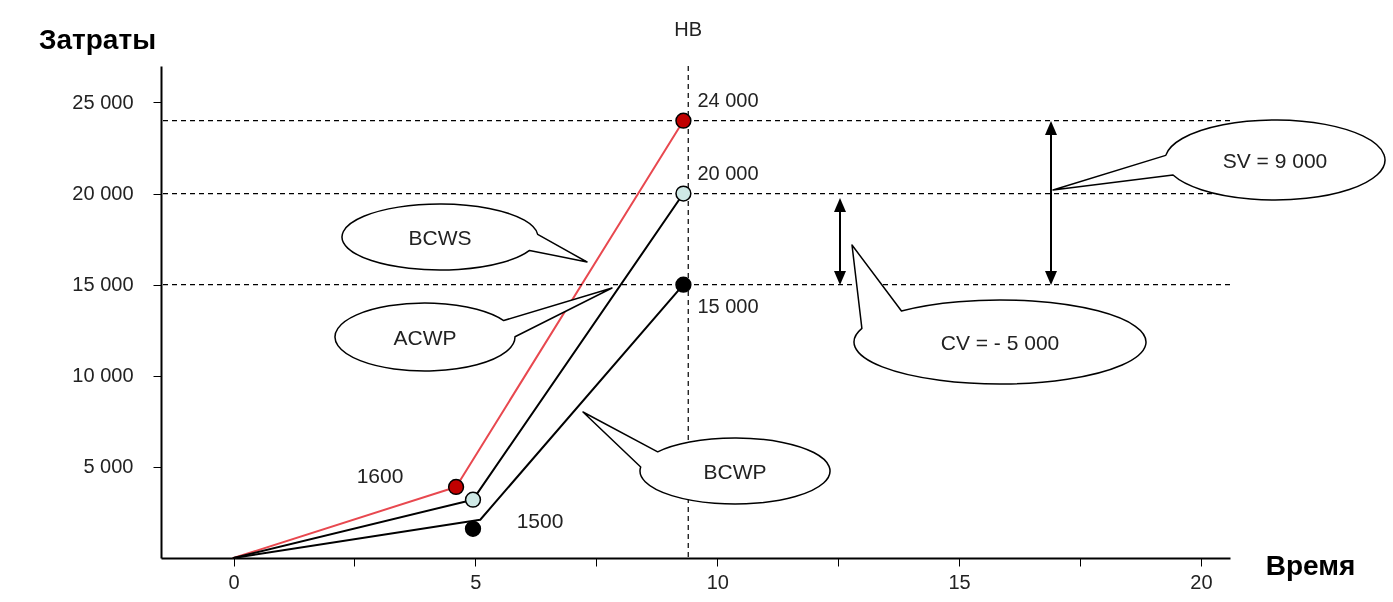 The height and width of the screenshot is (602, 1393). I want to click on x-tick-label: 5, so click(476, 581).